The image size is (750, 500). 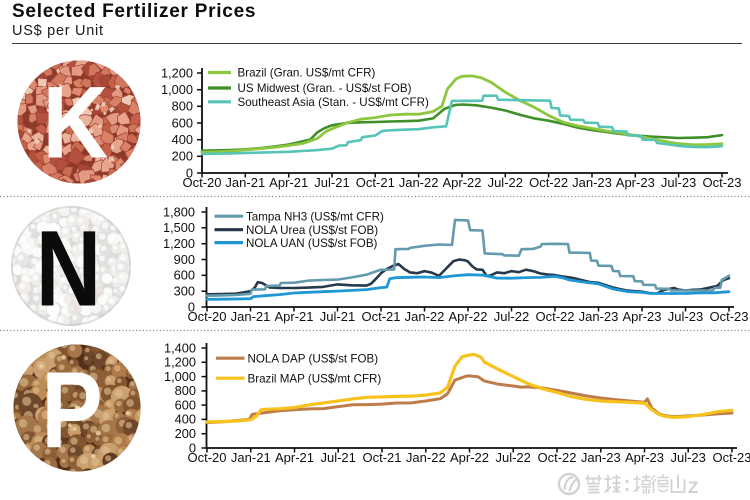 I want to click on svg-text: K, so click(x=76, y=122).